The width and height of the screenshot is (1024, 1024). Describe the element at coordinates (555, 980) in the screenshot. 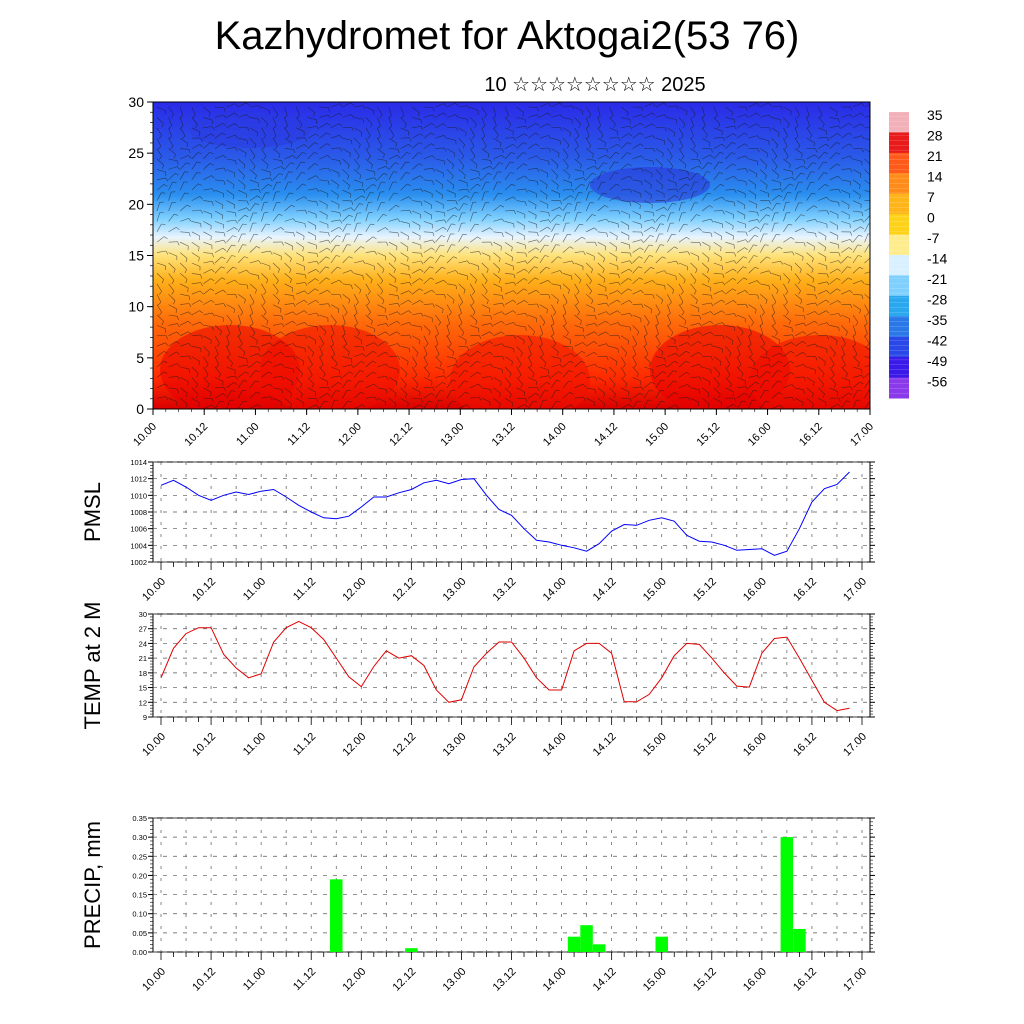

I see `x-tick-label: 14.00` at that location.